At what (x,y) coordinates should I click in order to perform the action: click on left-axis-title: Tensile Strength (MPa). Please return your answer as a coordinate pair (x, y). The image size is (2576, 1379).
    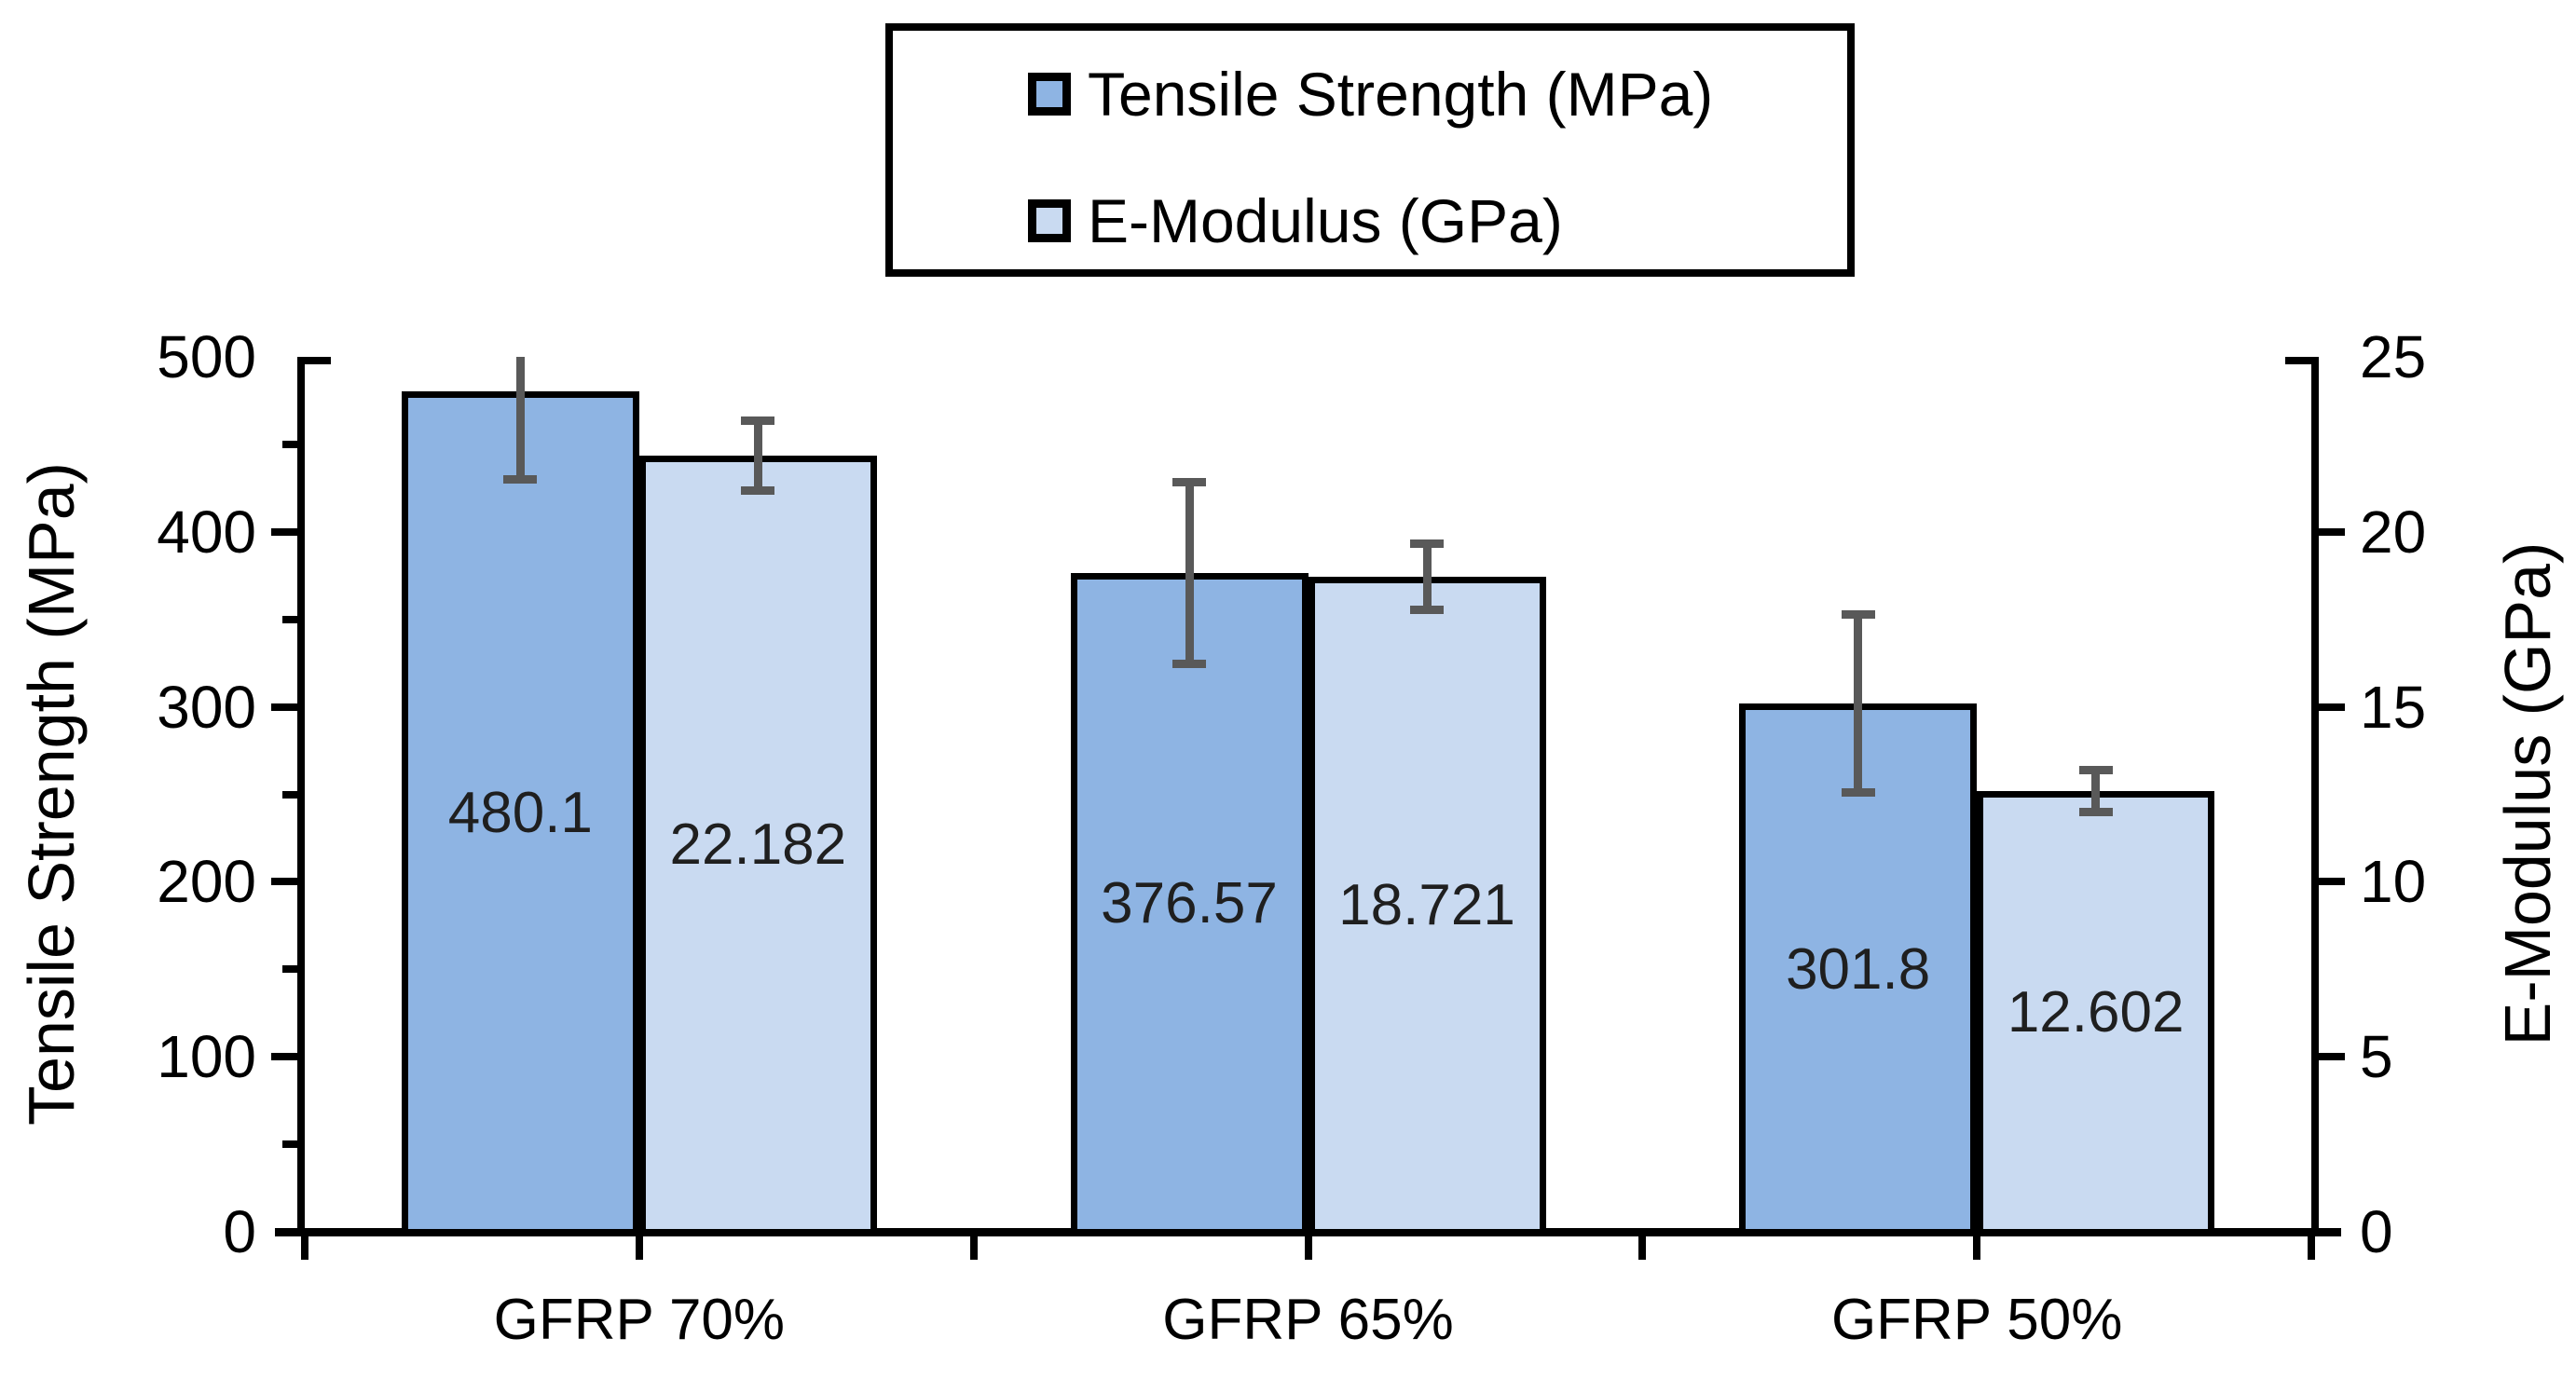
    Looking at the image, I should click on (51, 794).